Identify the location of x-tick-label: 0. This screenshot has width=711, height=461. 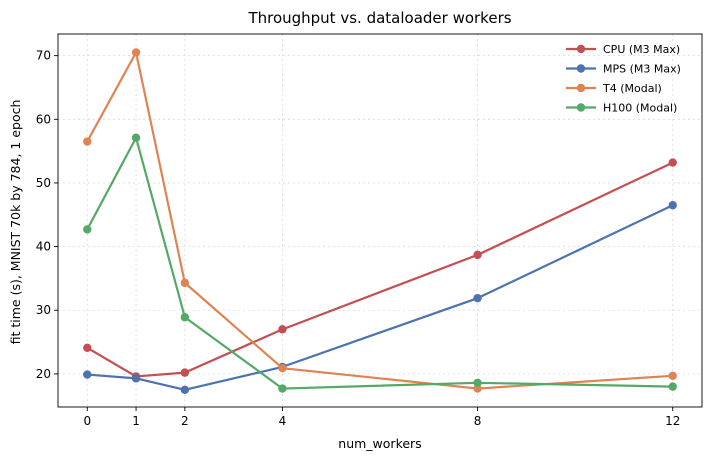
(87, 421).